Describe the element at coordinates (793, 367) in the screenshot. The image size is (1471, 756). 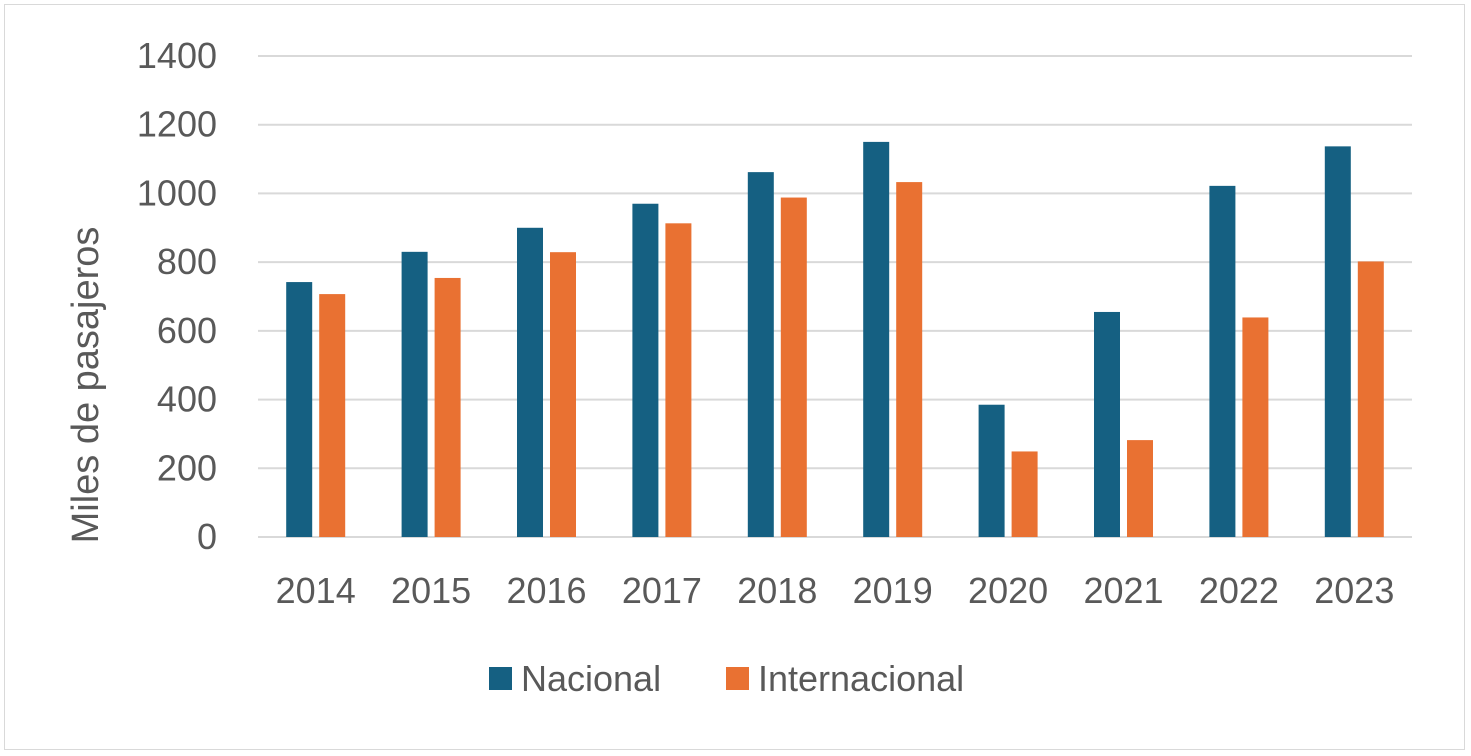
I see `bar-internacional-2018` at that location.